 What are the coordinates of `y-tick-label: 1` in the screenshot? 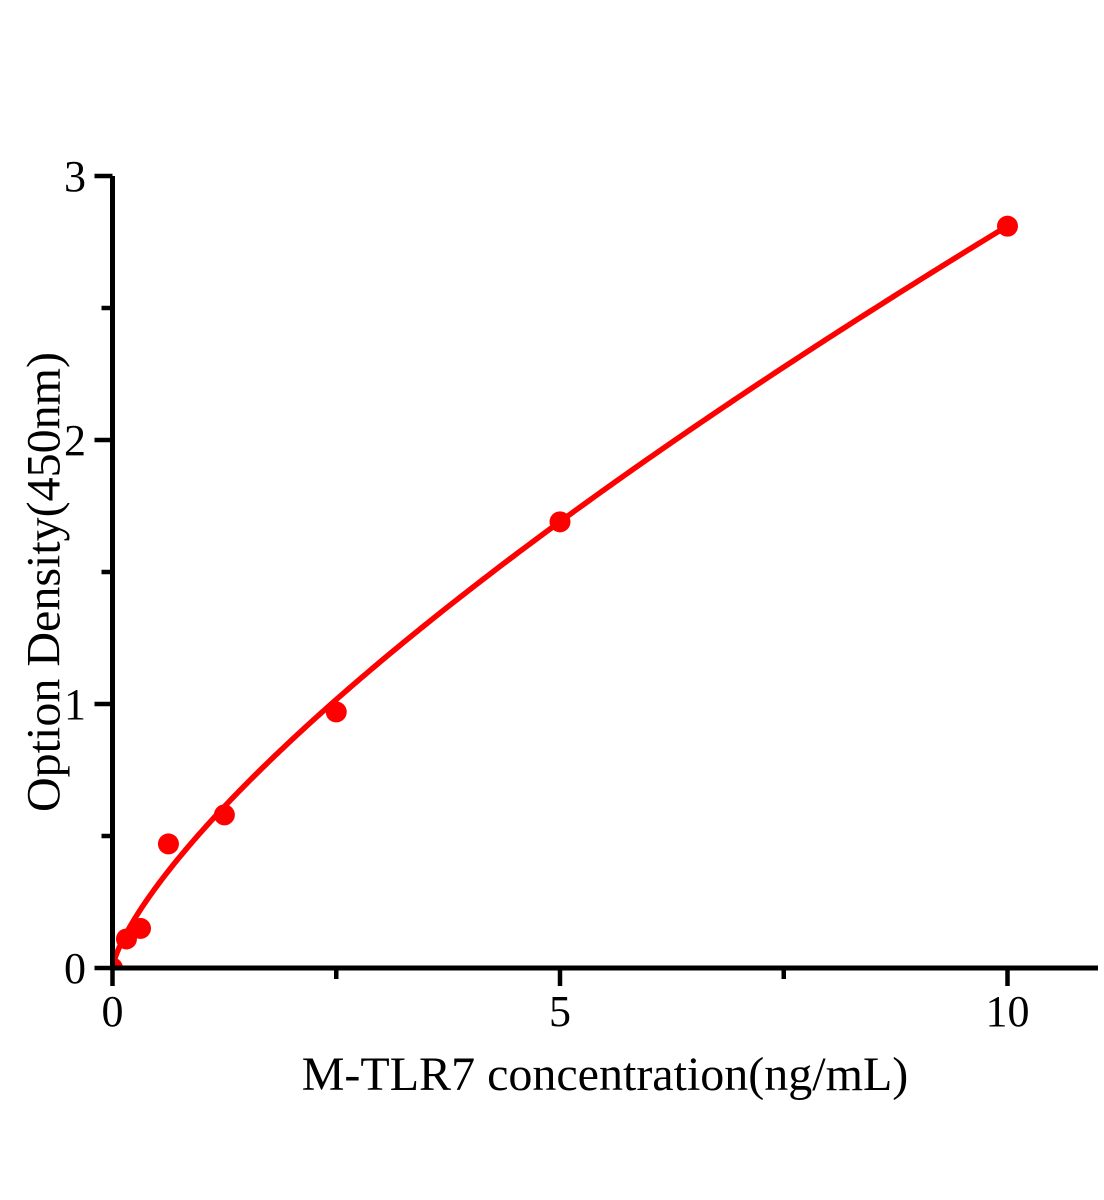 It's located at (75, 704).